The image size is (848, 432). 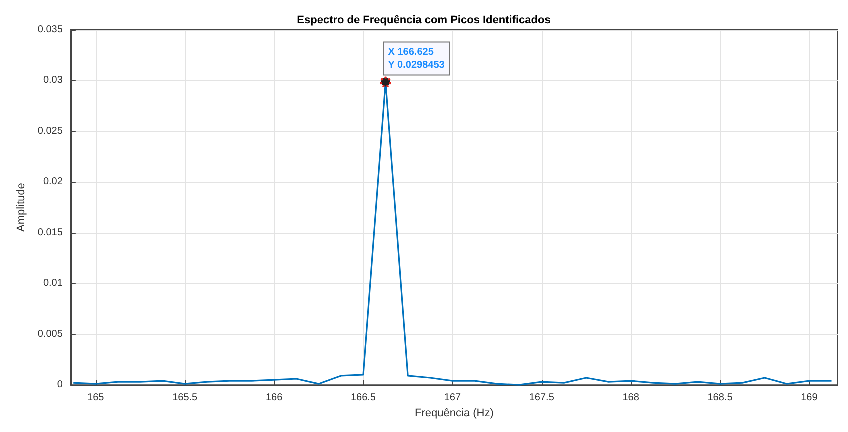 What do you see at coordinates (51, 334) in the screenshot?
I see `y-tick-label: 0.005` at bounding box center [51, 334].